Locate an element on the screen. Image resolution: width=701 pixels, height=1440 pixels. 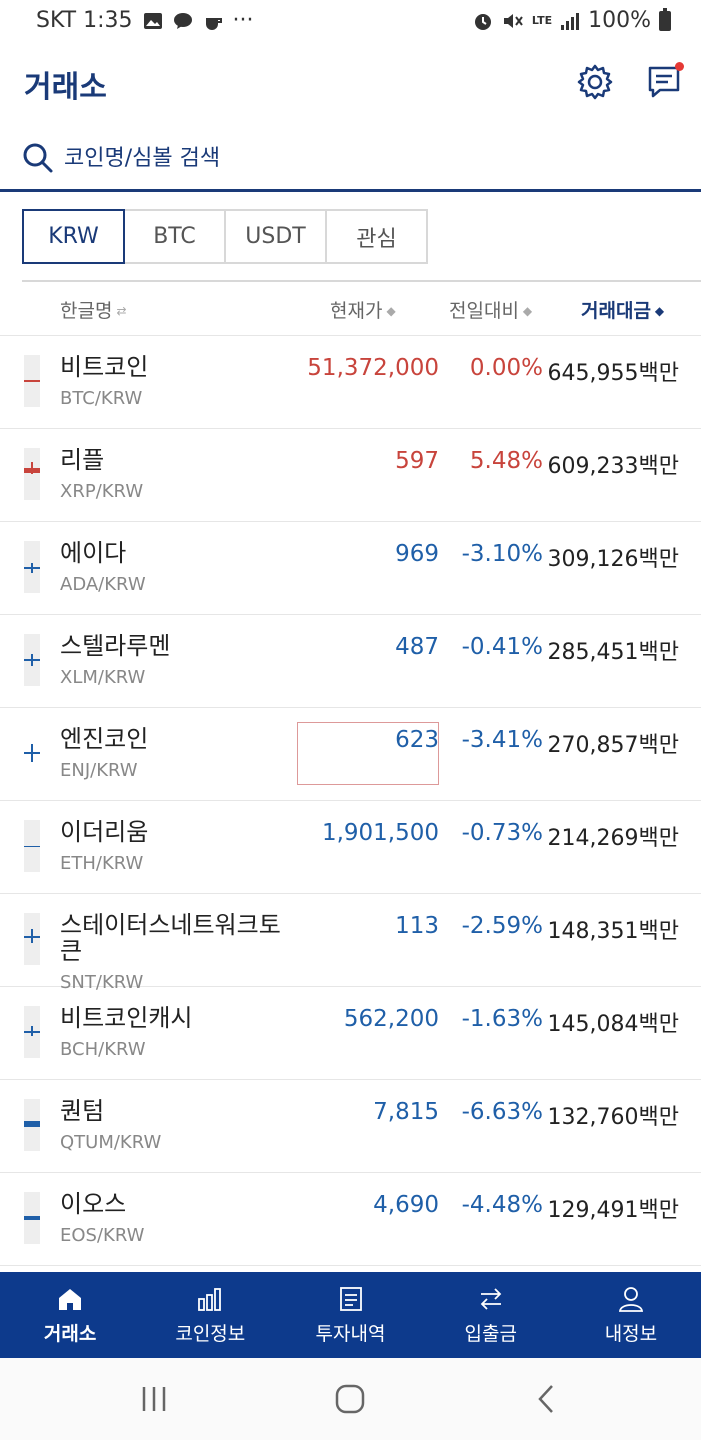
sort-by-change: 전일대비 ◆ is located at coordinates (490, 309).